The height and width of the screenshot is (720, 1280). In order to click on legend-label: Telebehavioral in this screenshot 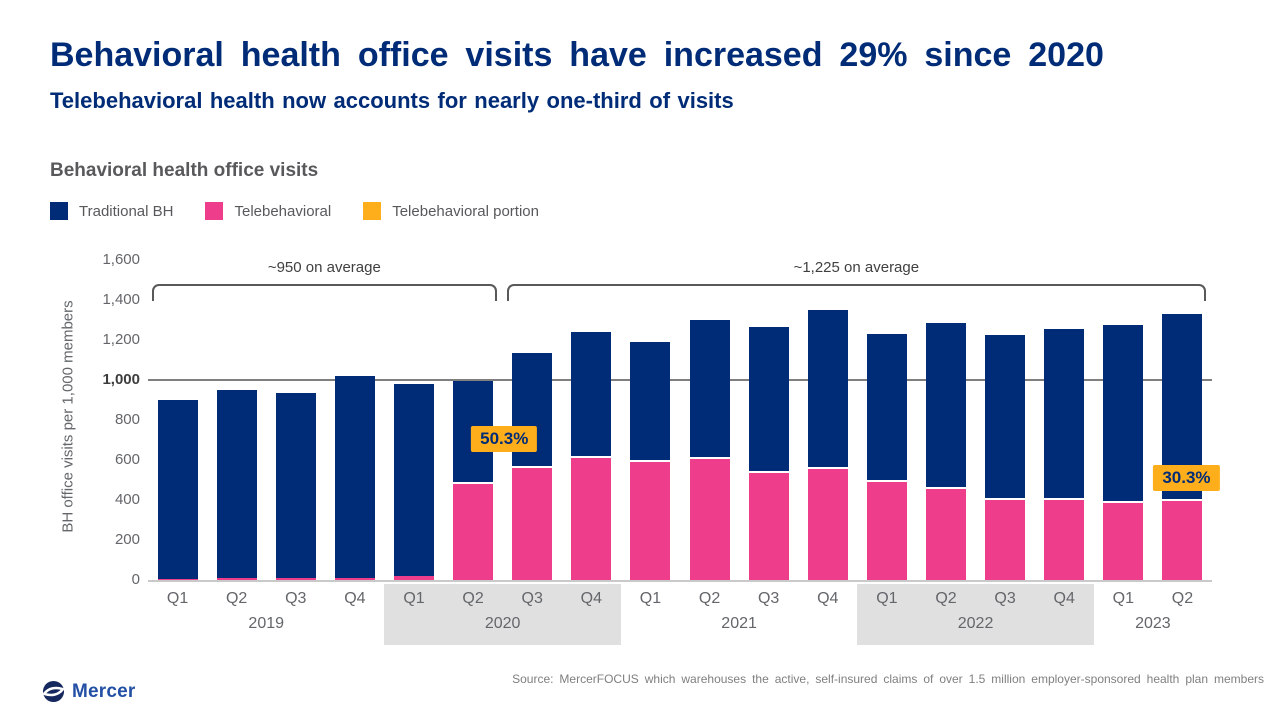, I will do `click(283, 211)`.